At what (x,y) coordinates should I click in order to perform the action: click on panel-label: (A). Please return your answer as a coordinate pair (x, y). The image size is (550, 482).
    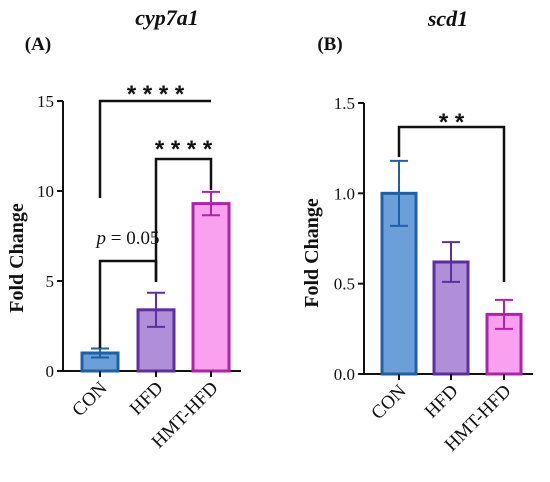
    Looking at the image, I should click on (38, 44).